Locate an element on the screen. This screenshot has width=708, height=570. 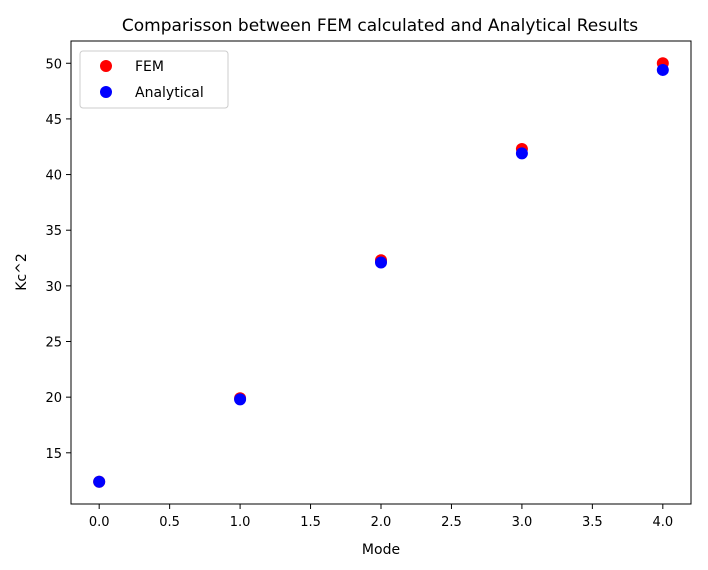
y-tick-label: 35 is located at coordinates (53, 231).